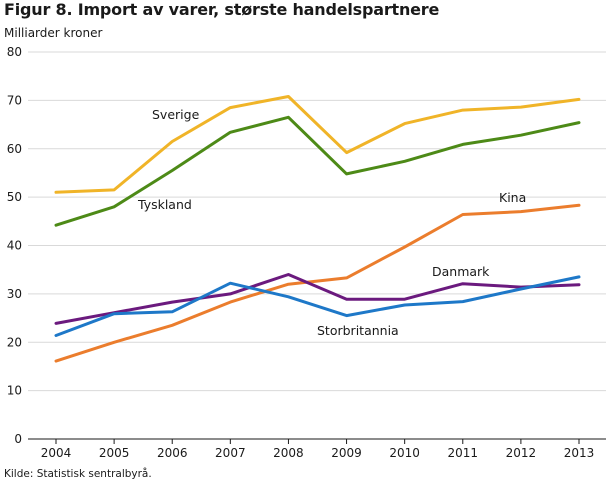 This screenshot has height=488, width=610. What do you see at coordinates (78, 474) in the screenshot?
I see `source-note: Kilde: Statistisk sentralbyrå.` at bounding box center [78, 474].